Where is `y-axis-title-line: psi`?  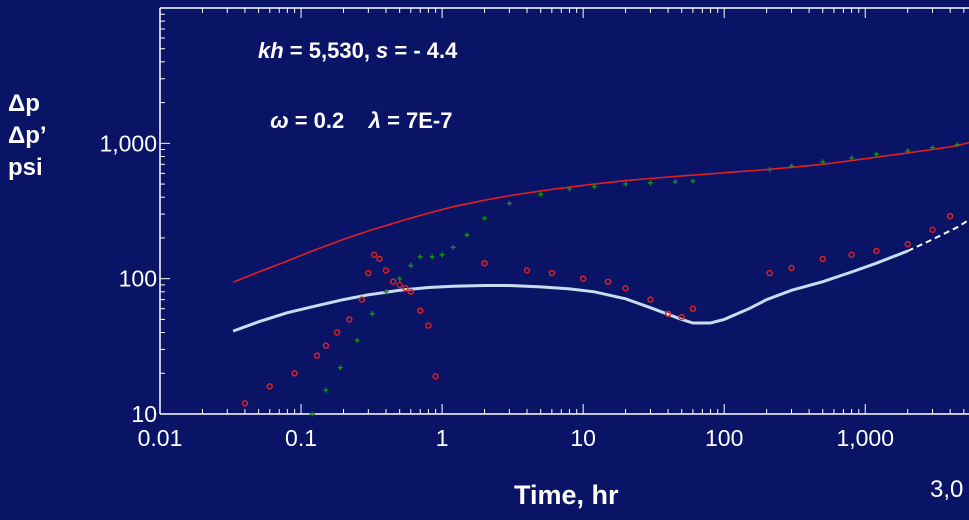
y-axis-title-line: psi is located at coordinates (25, 167).